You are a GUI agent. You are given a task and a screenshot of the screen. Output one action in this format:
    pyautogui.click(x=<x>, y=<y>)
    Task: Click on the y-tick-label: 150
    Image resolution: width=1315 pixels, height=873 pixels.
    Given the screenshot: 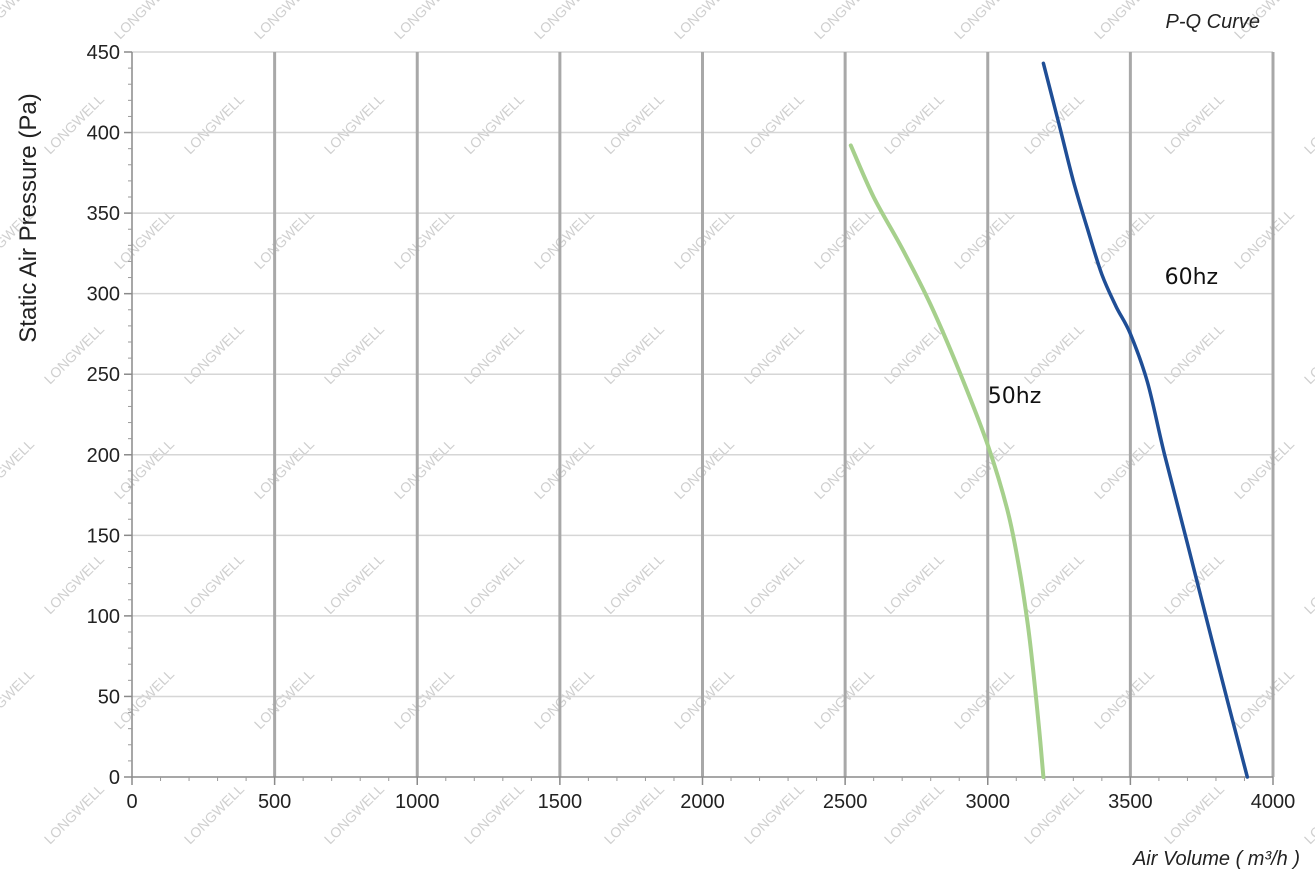 What is the action you would take?
    pyautogui.click(x=103, y=536)
    